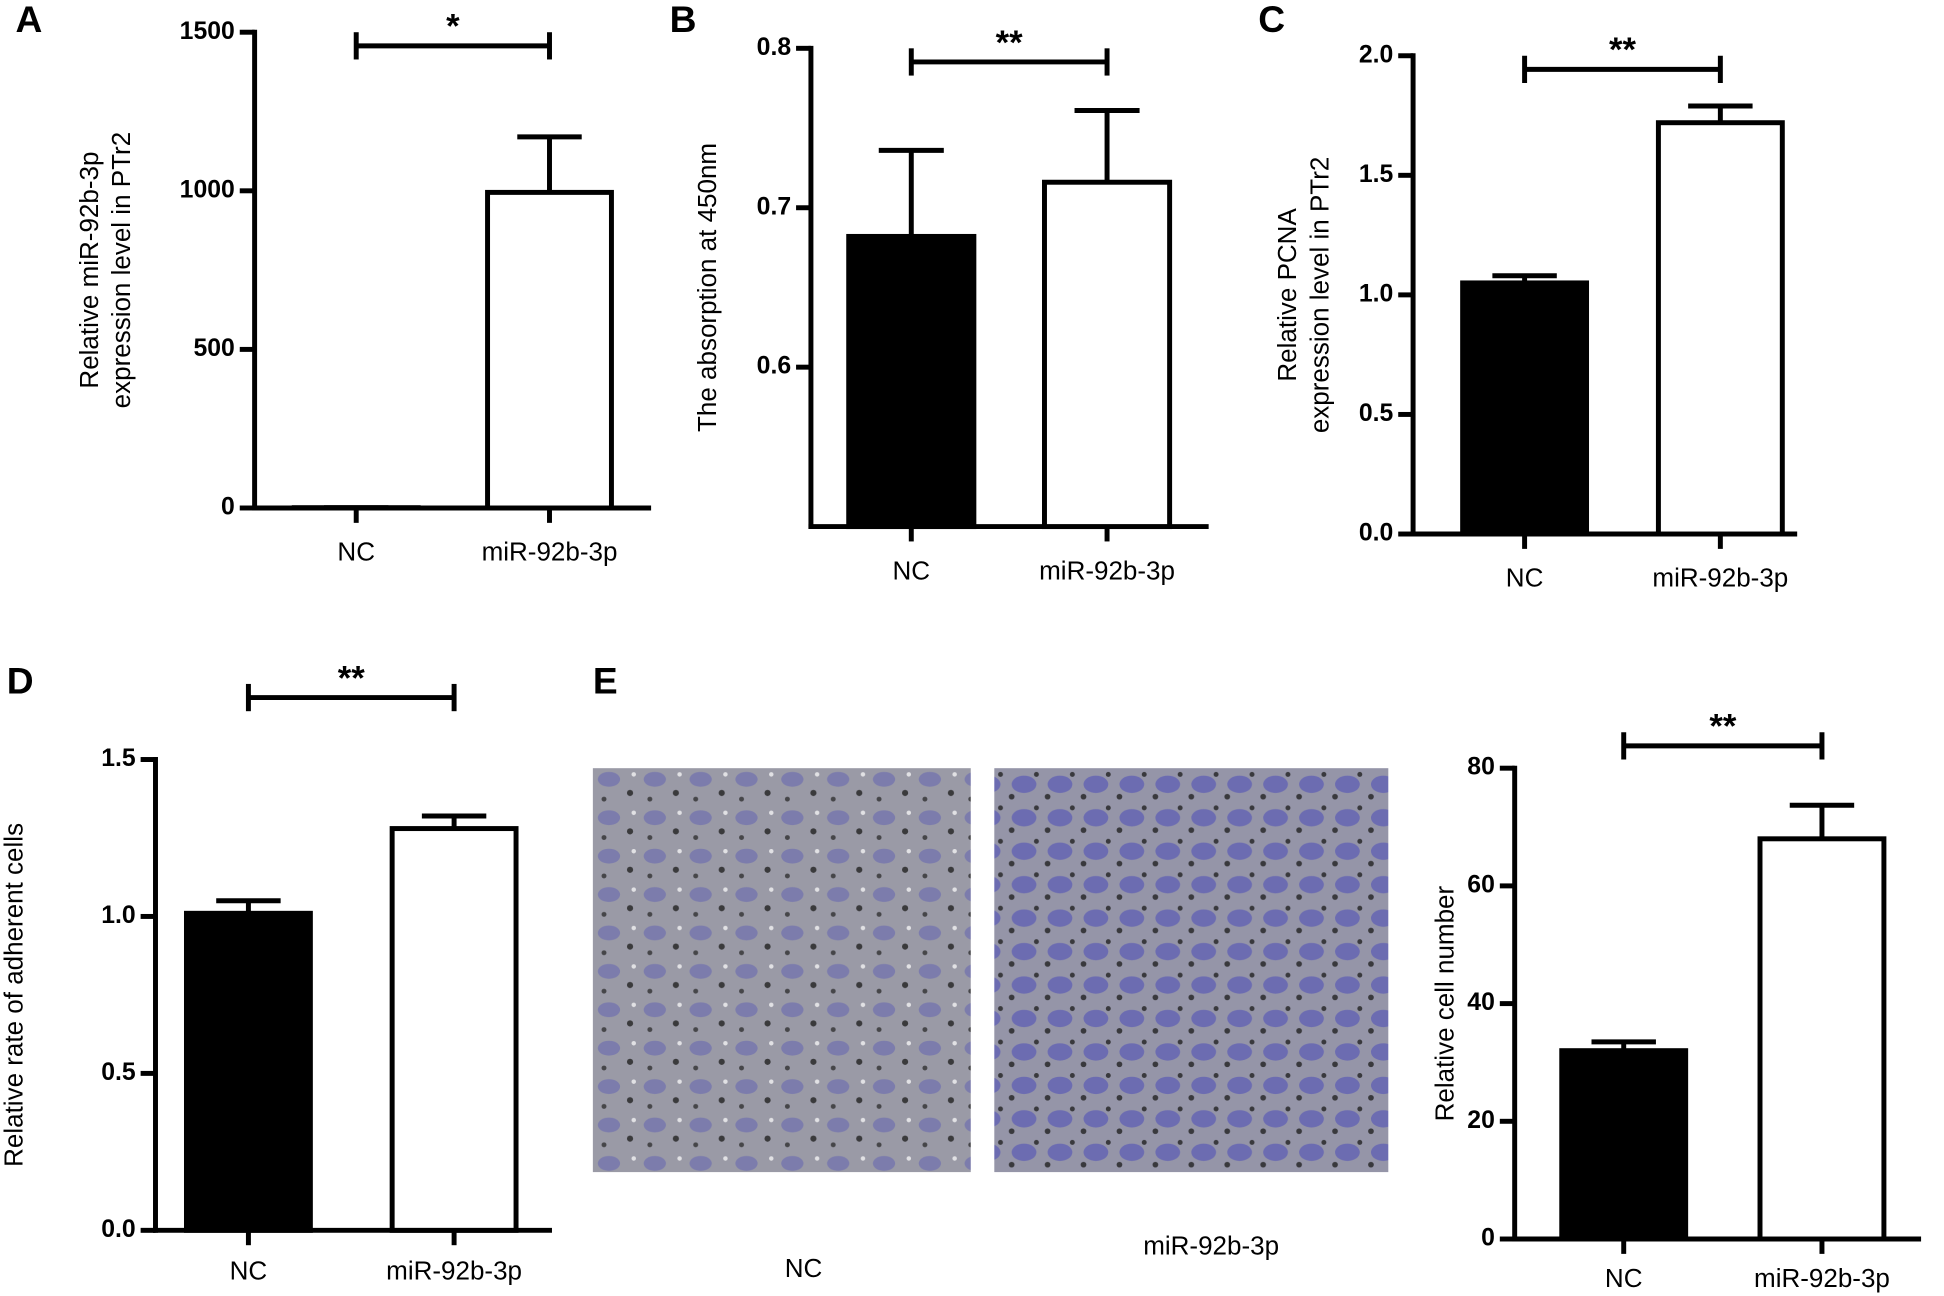 The height and width of the screenshot is (1296, 1944). I want to click on y-tick-label: 1500, so click(207, 31).